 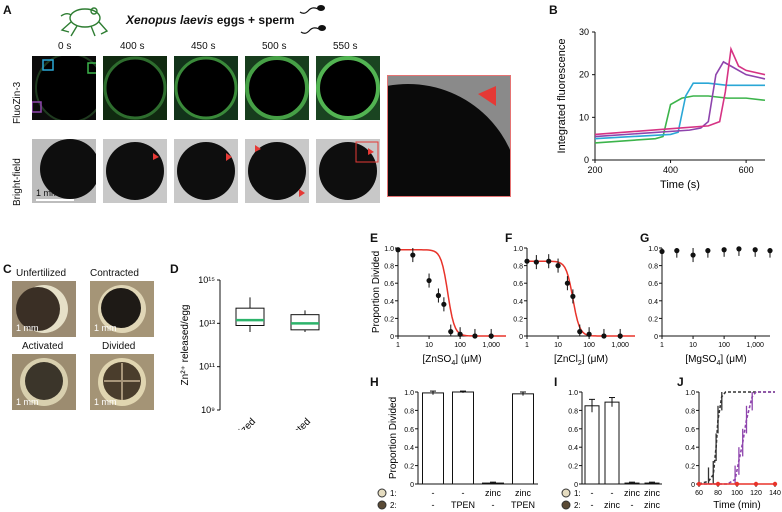 I want to click on e-xtick-label: 1, so click(x=398, y=345).